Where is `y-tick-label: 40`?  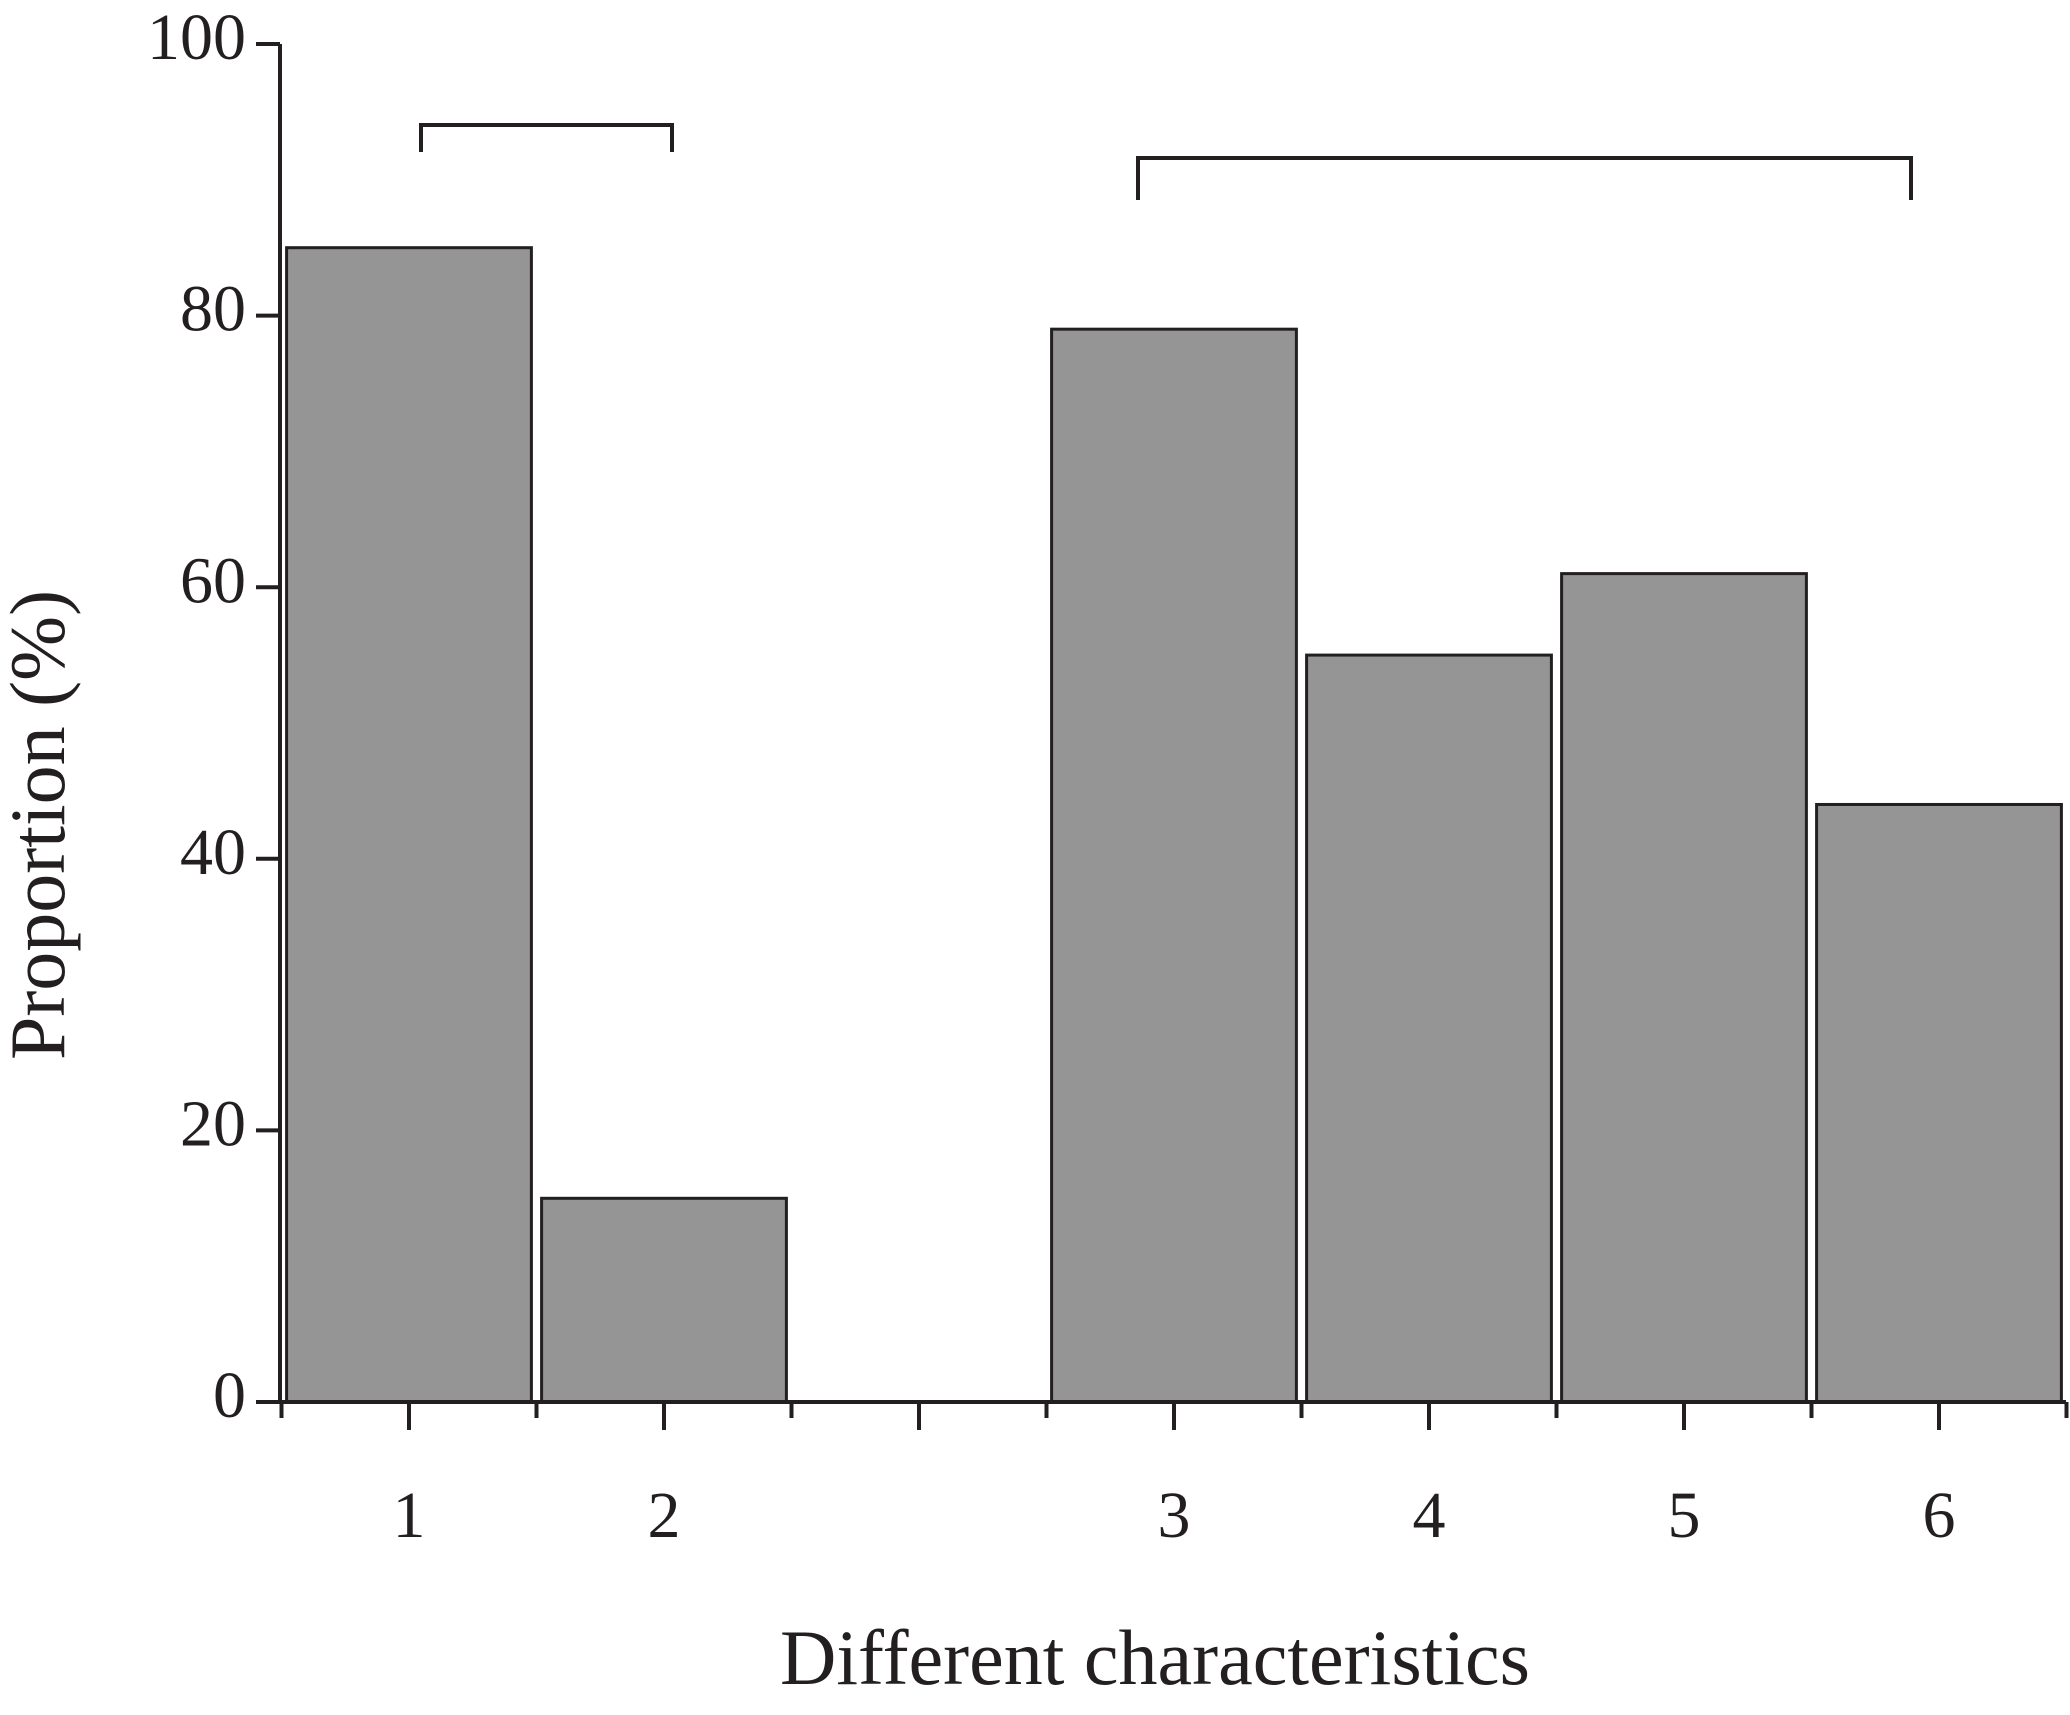 y-tick-label: 40 is located at coordinates (213, 852).